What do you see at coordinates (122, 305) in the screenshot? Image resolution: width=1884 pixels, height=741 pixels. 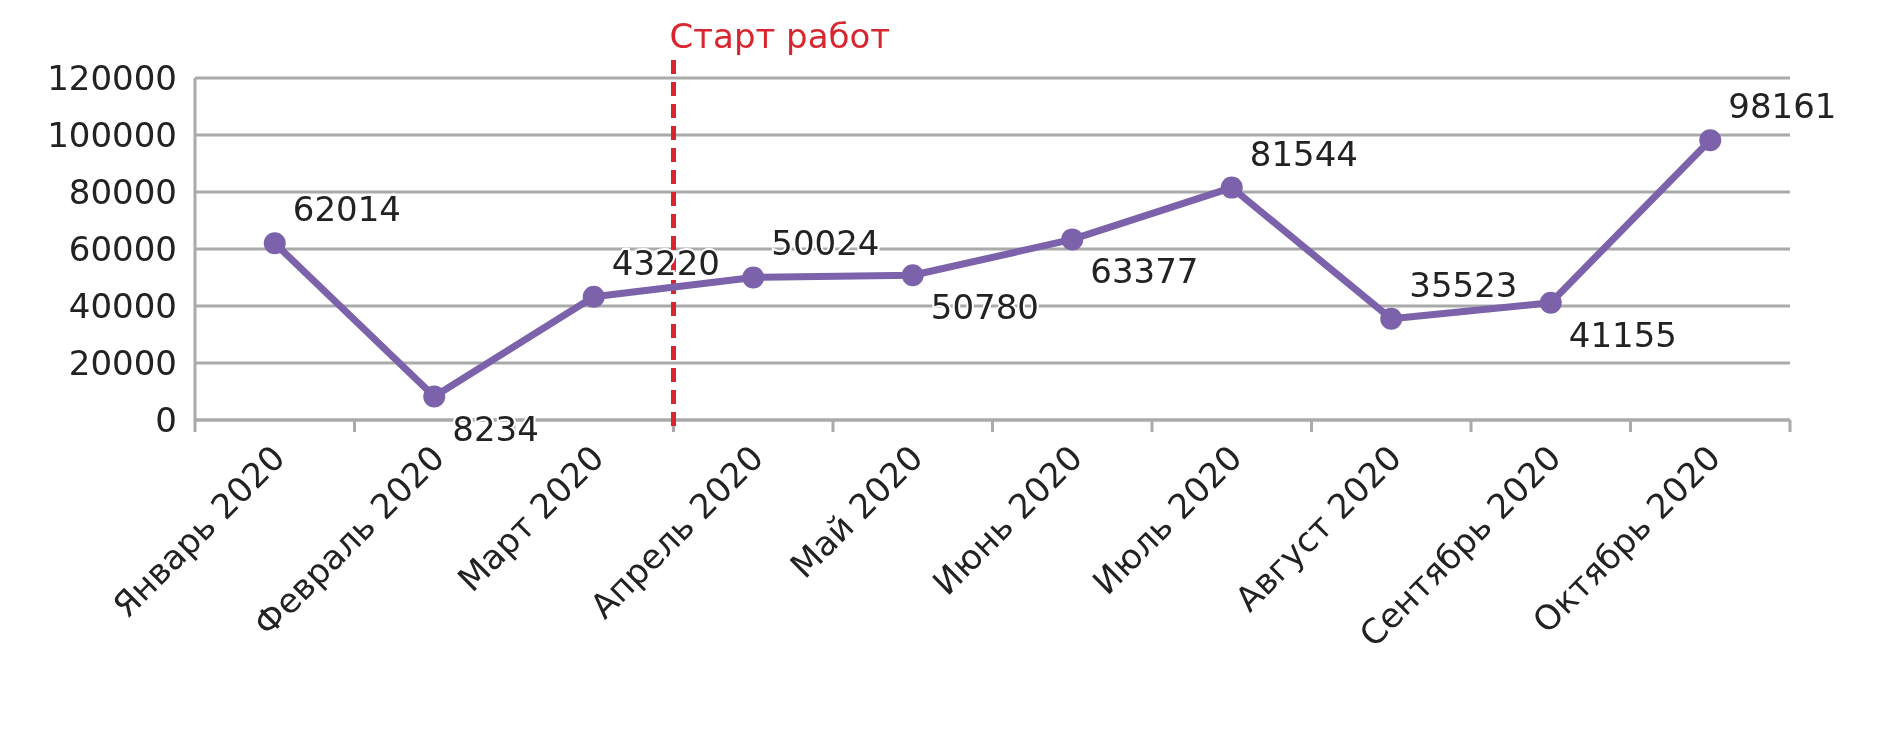 I see `y-tick-label: 40000` at bounding box center [122, 305].